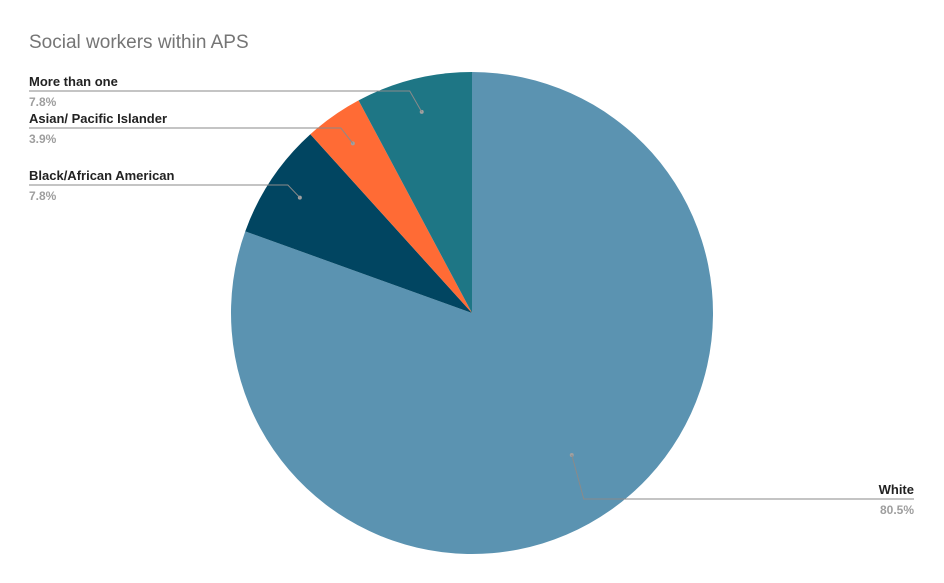 Image resolution: width=944 pixels, height=583 pixels. I want to click on leader-line-more-than-one, so click(226, 101).